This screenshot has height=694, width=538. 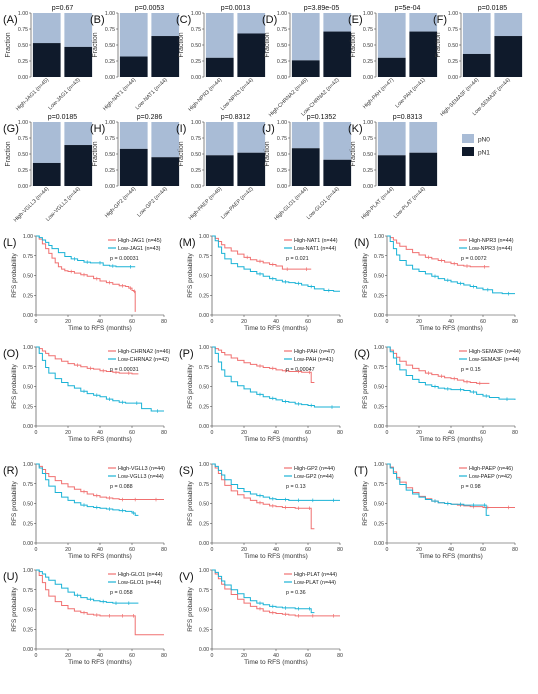 I want to click on p-value-label: p = 0.13, so click(x=296, y=487).